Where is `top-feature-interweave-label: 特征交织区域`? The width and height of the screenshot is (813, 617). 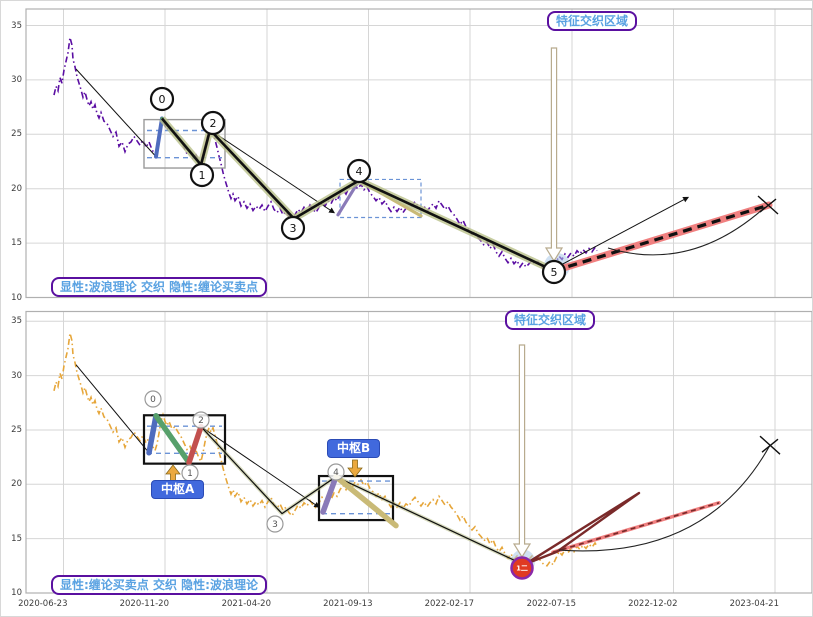
top-feature-interweave-label: 特征交织区域 is located at coordinates (592, 21).